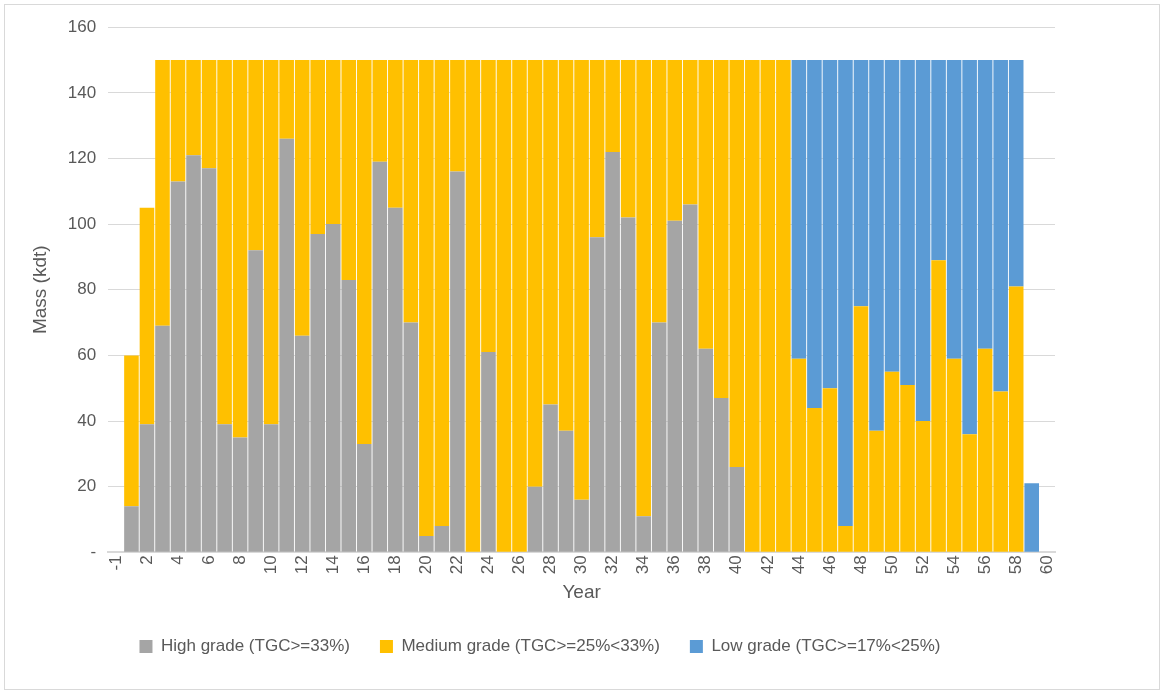 This screenshot has width=1164, height=693. I want to click on x-tick-label: 10, so click(270, 565).